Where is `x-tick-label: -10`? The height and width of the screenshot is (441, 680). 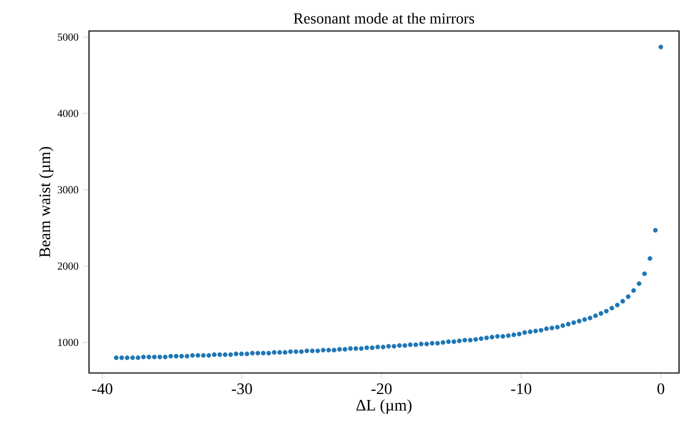 x-tick-label: -10 is located at coordinates (521, 388).